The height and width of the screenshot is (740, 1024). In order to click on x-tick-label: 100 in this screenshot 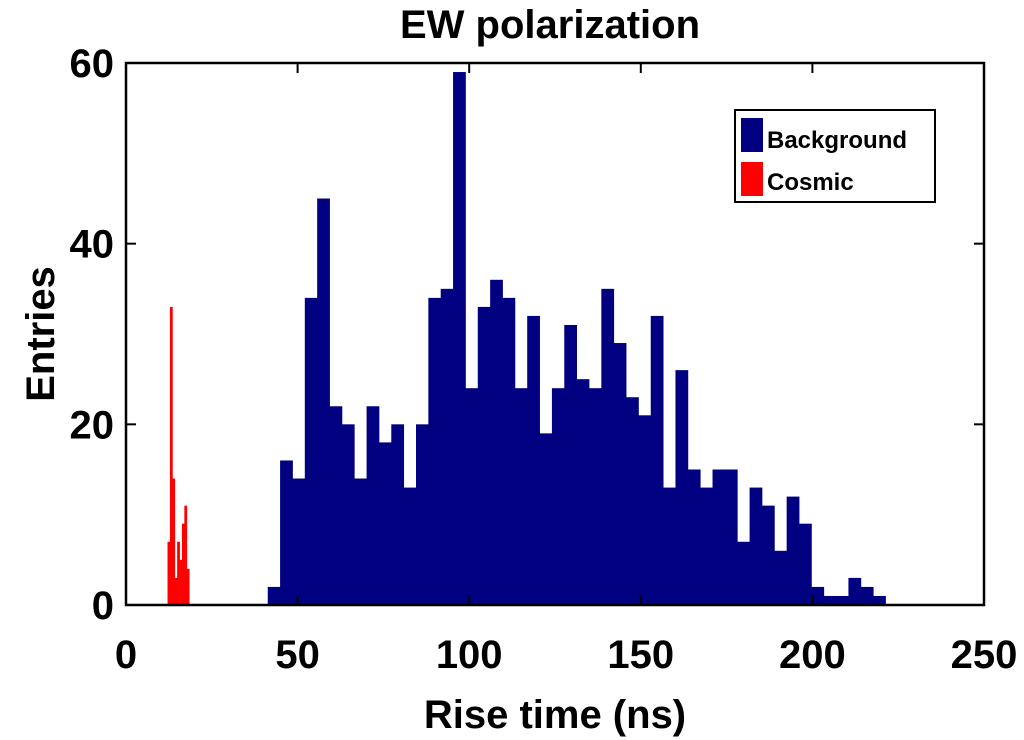, I will do `click(469, 655)`.